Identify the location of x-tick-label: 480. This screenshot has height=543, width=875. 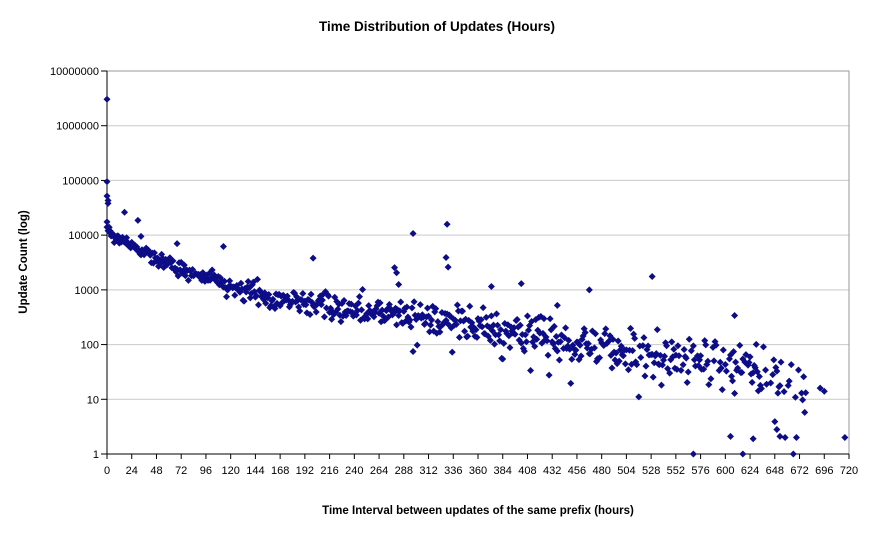
(601, 471).